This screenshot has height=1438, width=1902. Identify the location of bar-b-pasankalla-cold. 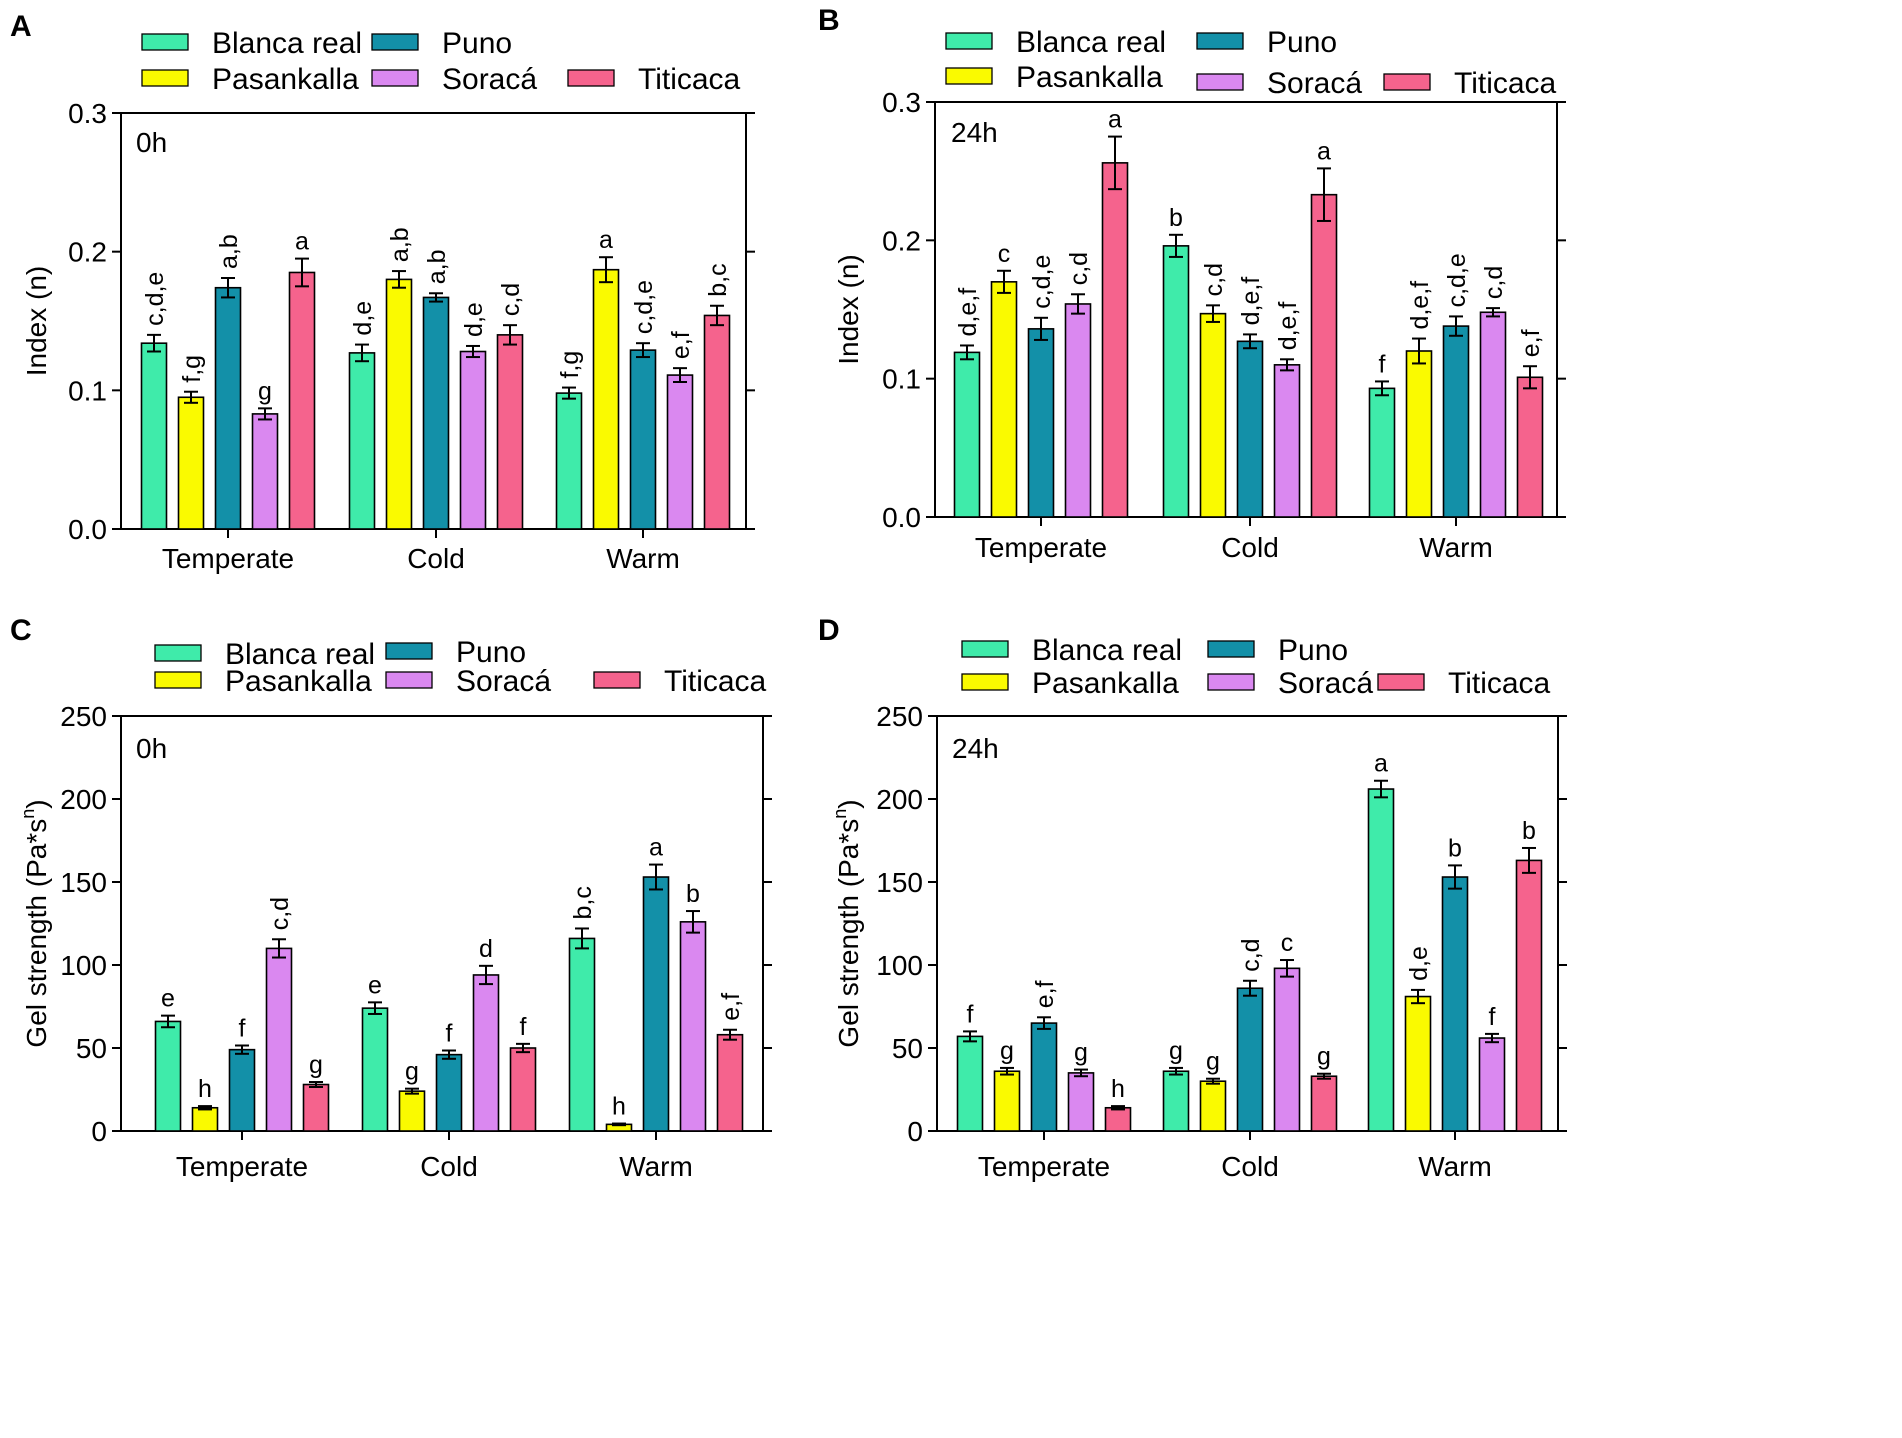
(1213, 415).